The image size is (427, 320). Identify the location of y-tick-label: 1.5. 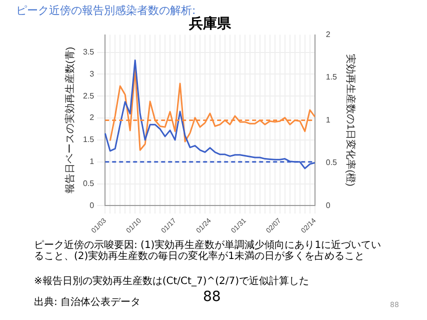
(88, 139).